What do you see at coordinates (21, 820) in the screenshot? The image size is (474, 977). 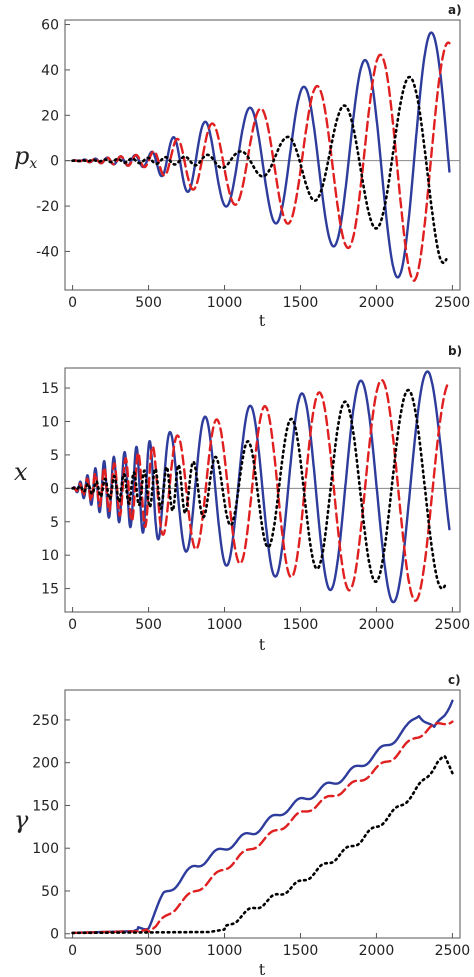 I see `panel-c-ylabel: γ` at bounding box center [21, 820].